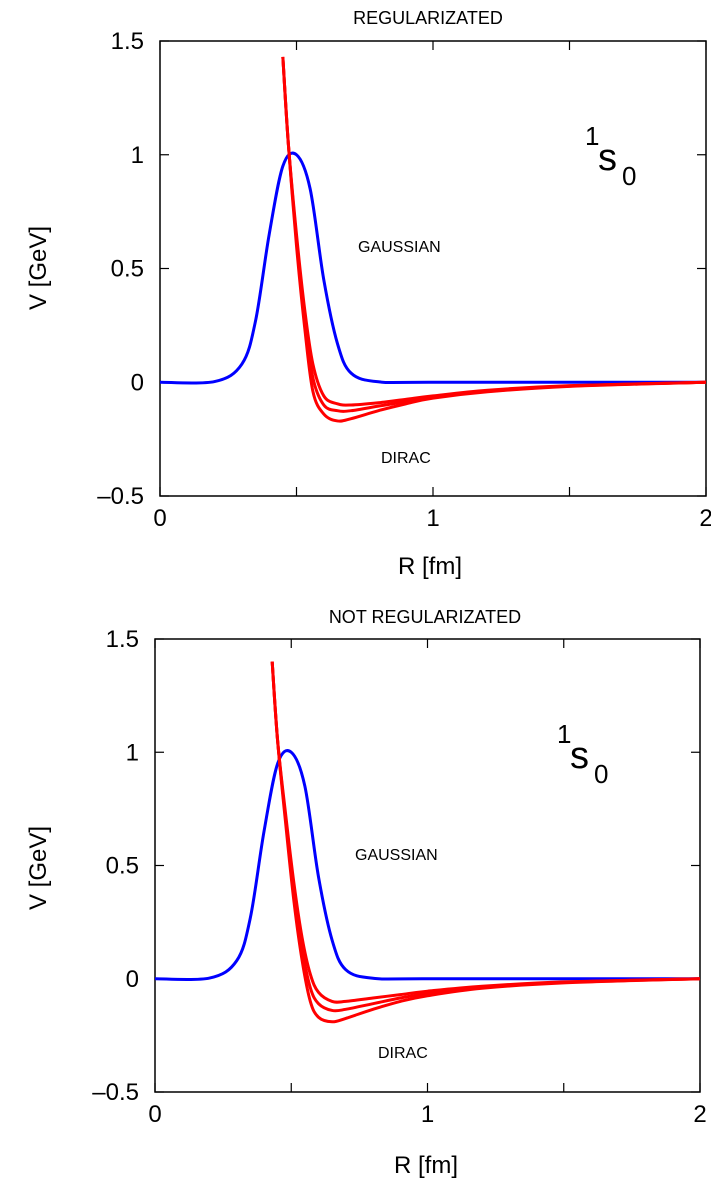 This screenshot has height=1185, width=711. What do you see at coordinates (425, 617) in the screenshot?
I see `chart-title: NOT REGULARIZATED` at bounding box center [425, 617].